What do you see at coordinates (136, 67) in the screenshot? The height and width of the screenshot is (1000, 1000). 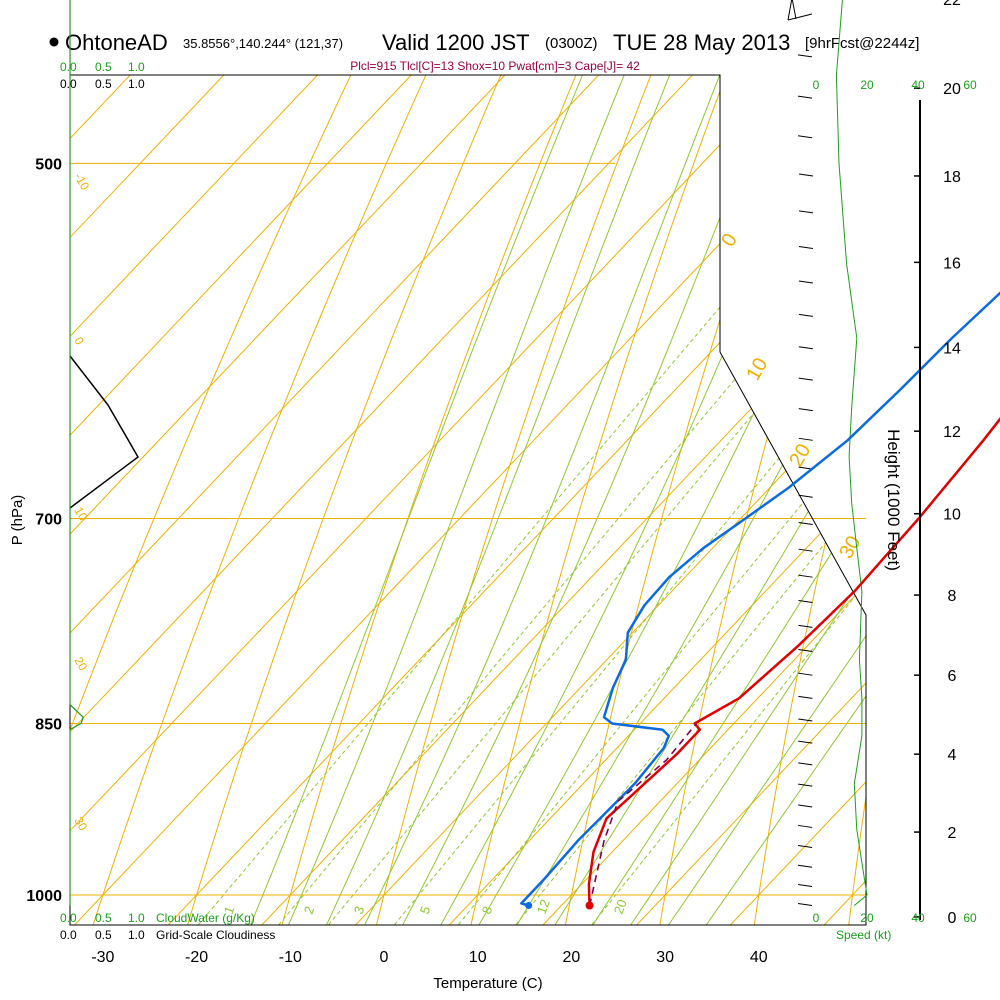 I see `cw-top-1: 1.0` at bounding box center [136, 67].